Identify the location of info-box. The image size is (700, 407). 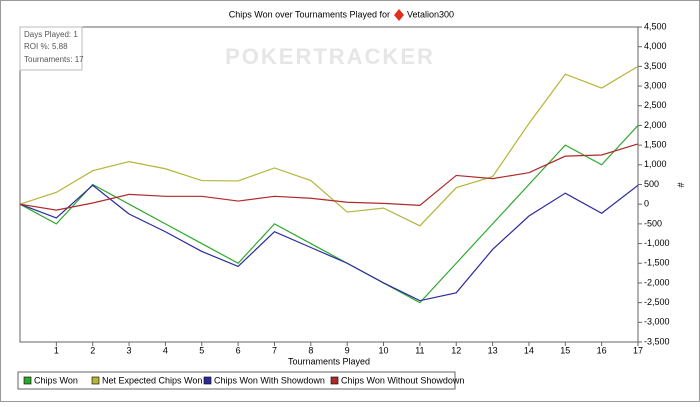
(51, 48).